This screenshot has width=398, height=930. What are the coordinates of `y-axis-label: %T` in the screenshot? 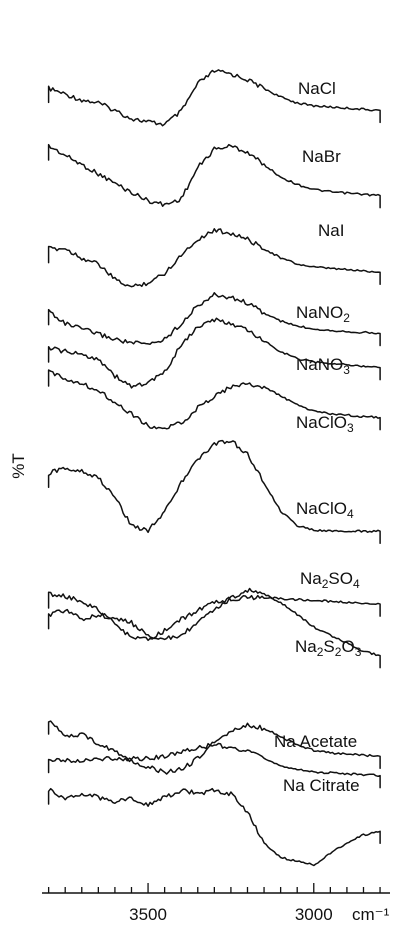 It's located at (18, 466).